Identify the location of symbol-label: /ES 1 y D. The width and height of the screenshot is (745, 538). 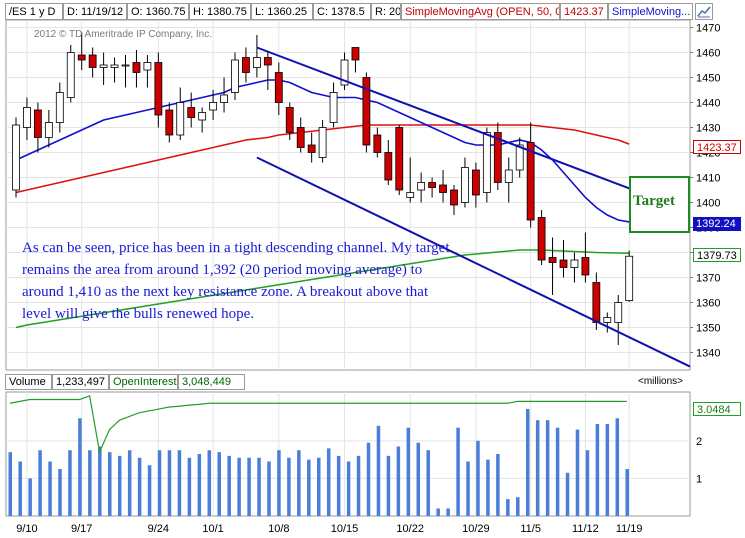
(34, 11).